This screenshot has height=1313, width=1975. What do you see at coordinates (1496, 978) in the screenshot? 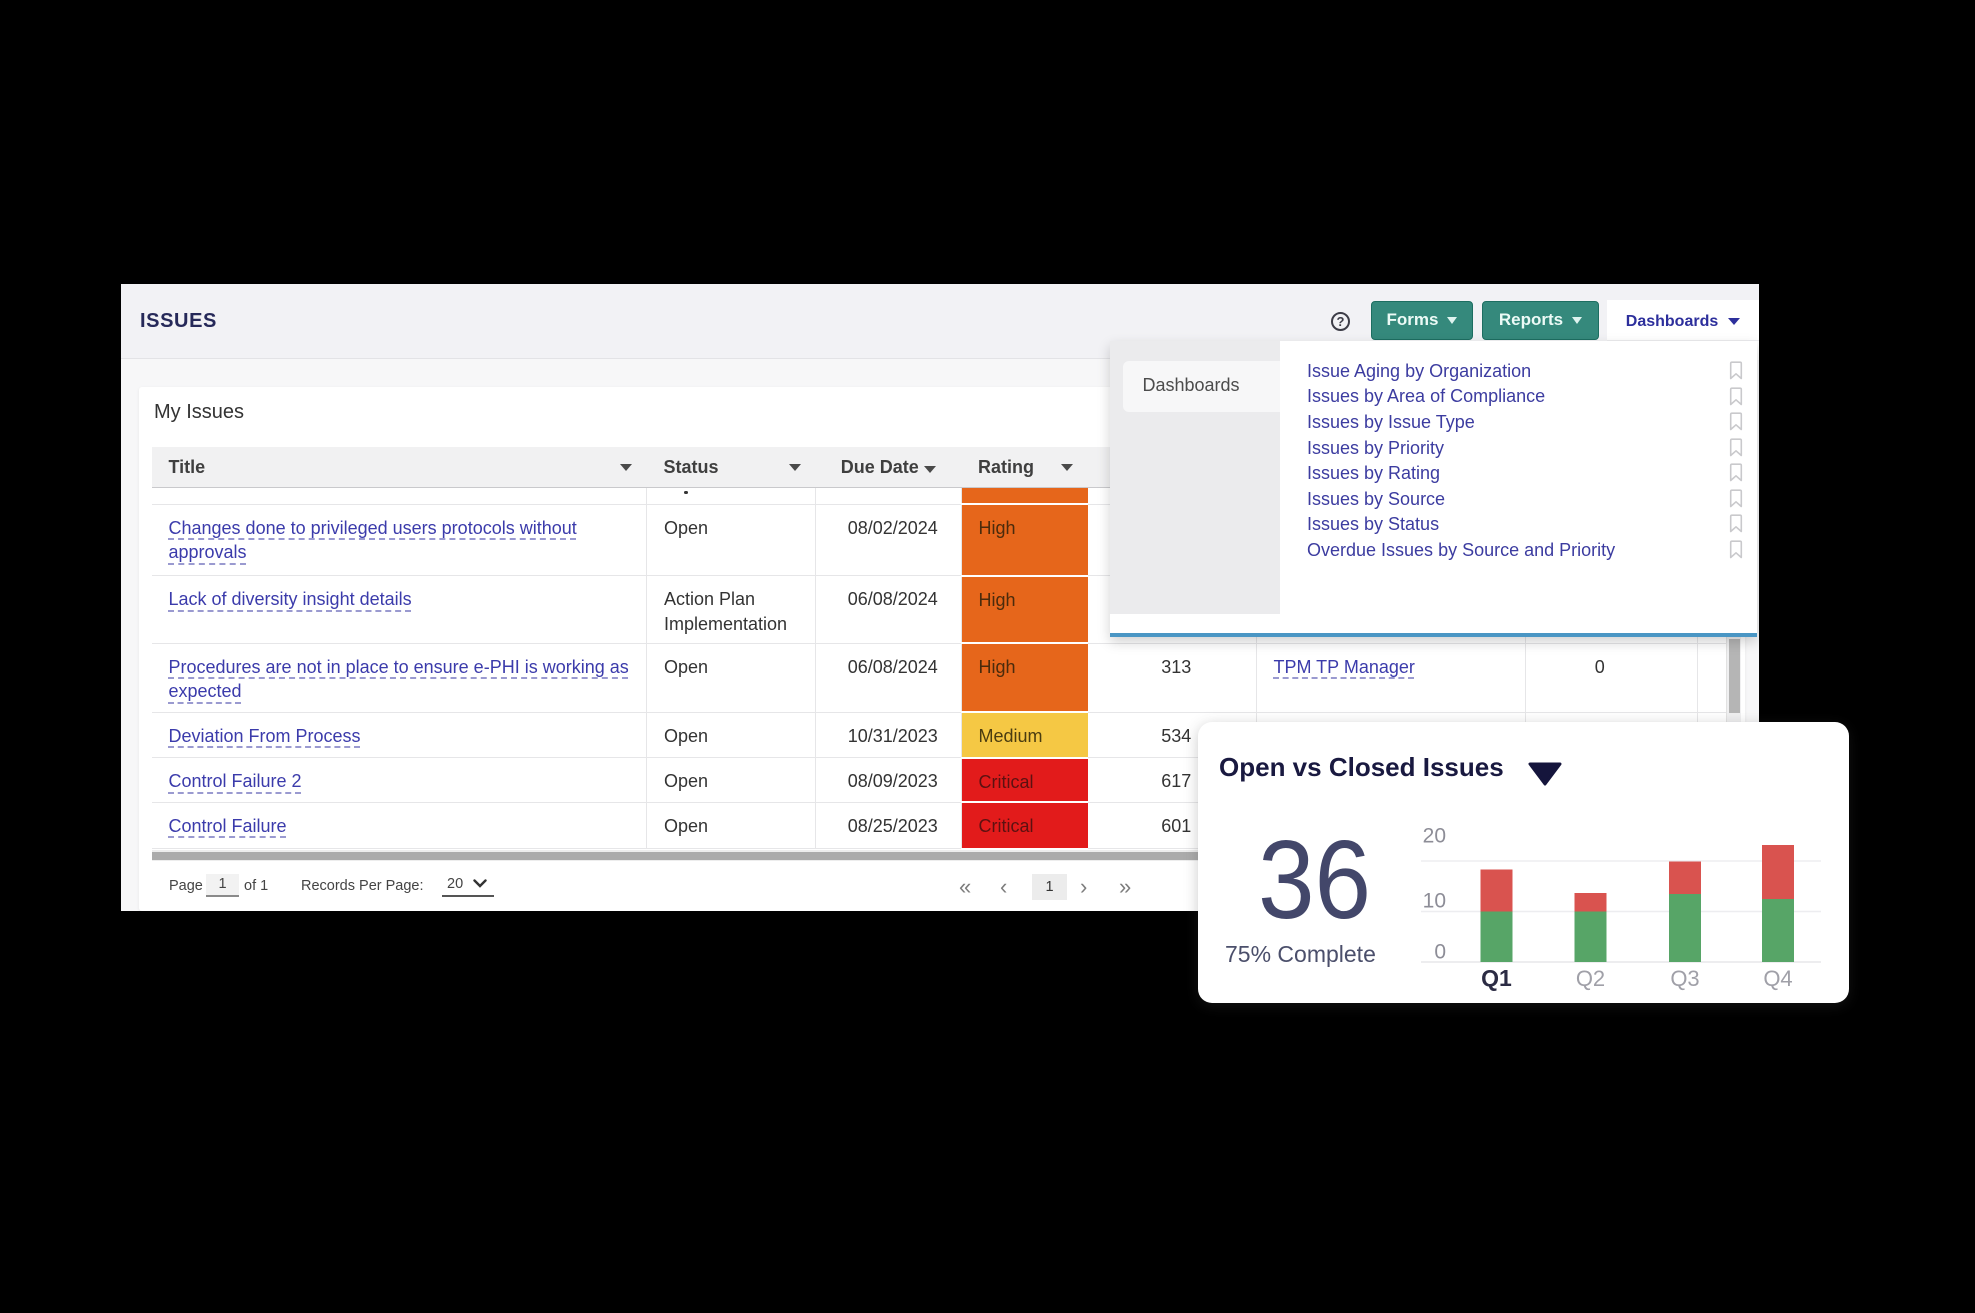
I see `svg-text: Q1` at bounding box center [1496, 978].